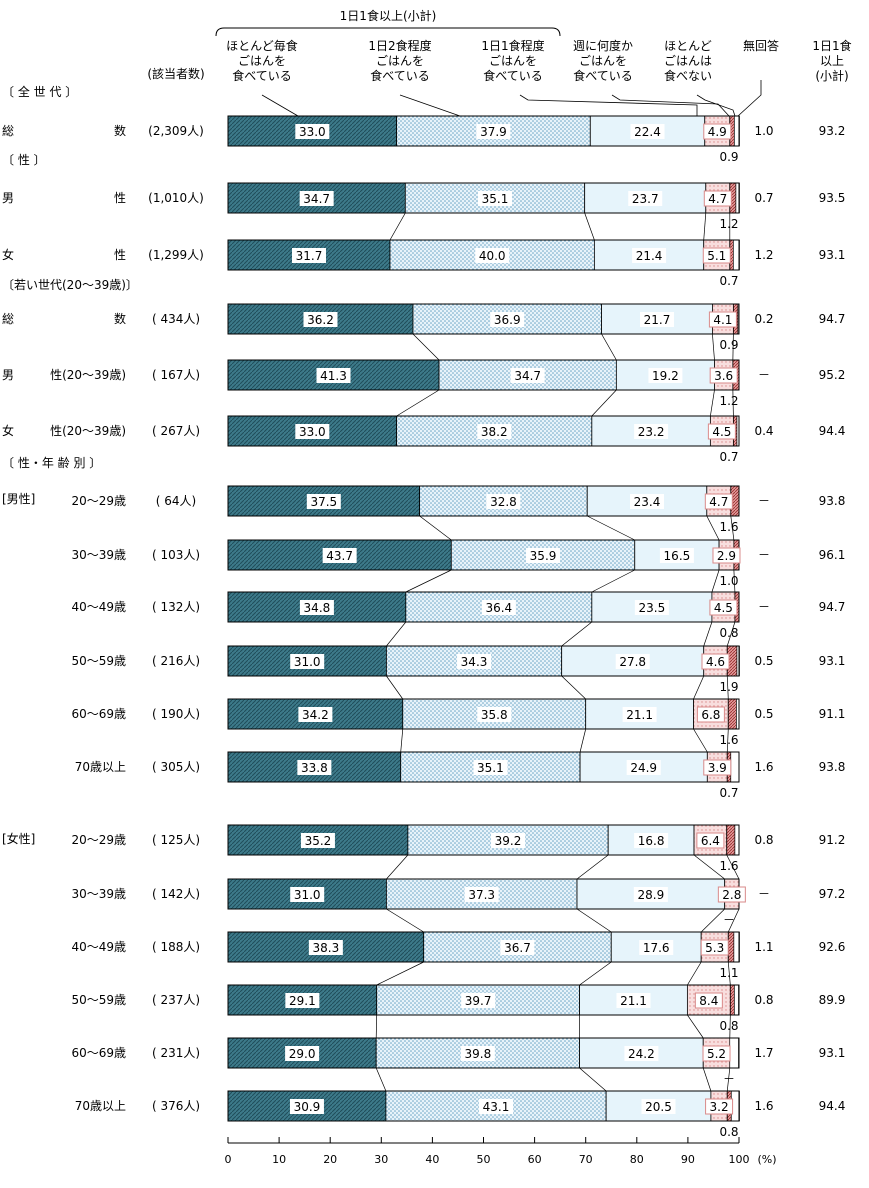 Image resolution: width=869 pixels, height=1188 pixels. Describe the element at coordinates (763, 947) in the screenshot. I see `value-label-no-answer: 1.1` at that location.